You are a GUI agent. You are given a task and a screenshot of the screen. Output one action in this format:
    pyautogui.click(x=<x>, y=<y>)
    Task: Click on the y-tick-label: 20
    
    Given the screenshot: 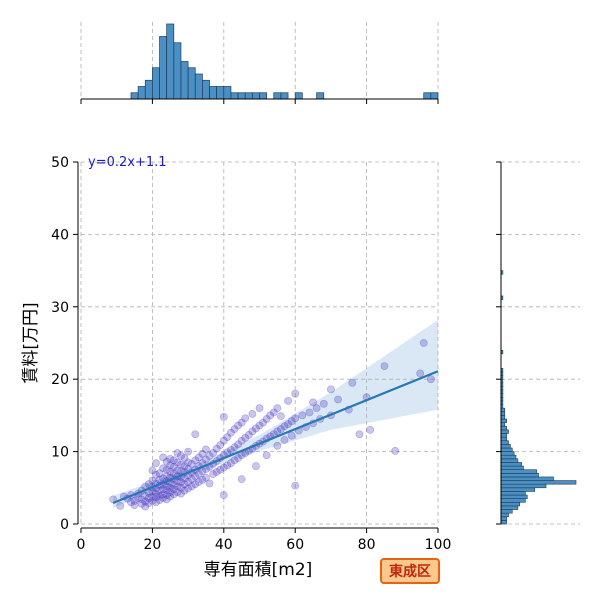 What is the action you would take?
    pyautogui.click(x=60, y=380)
    